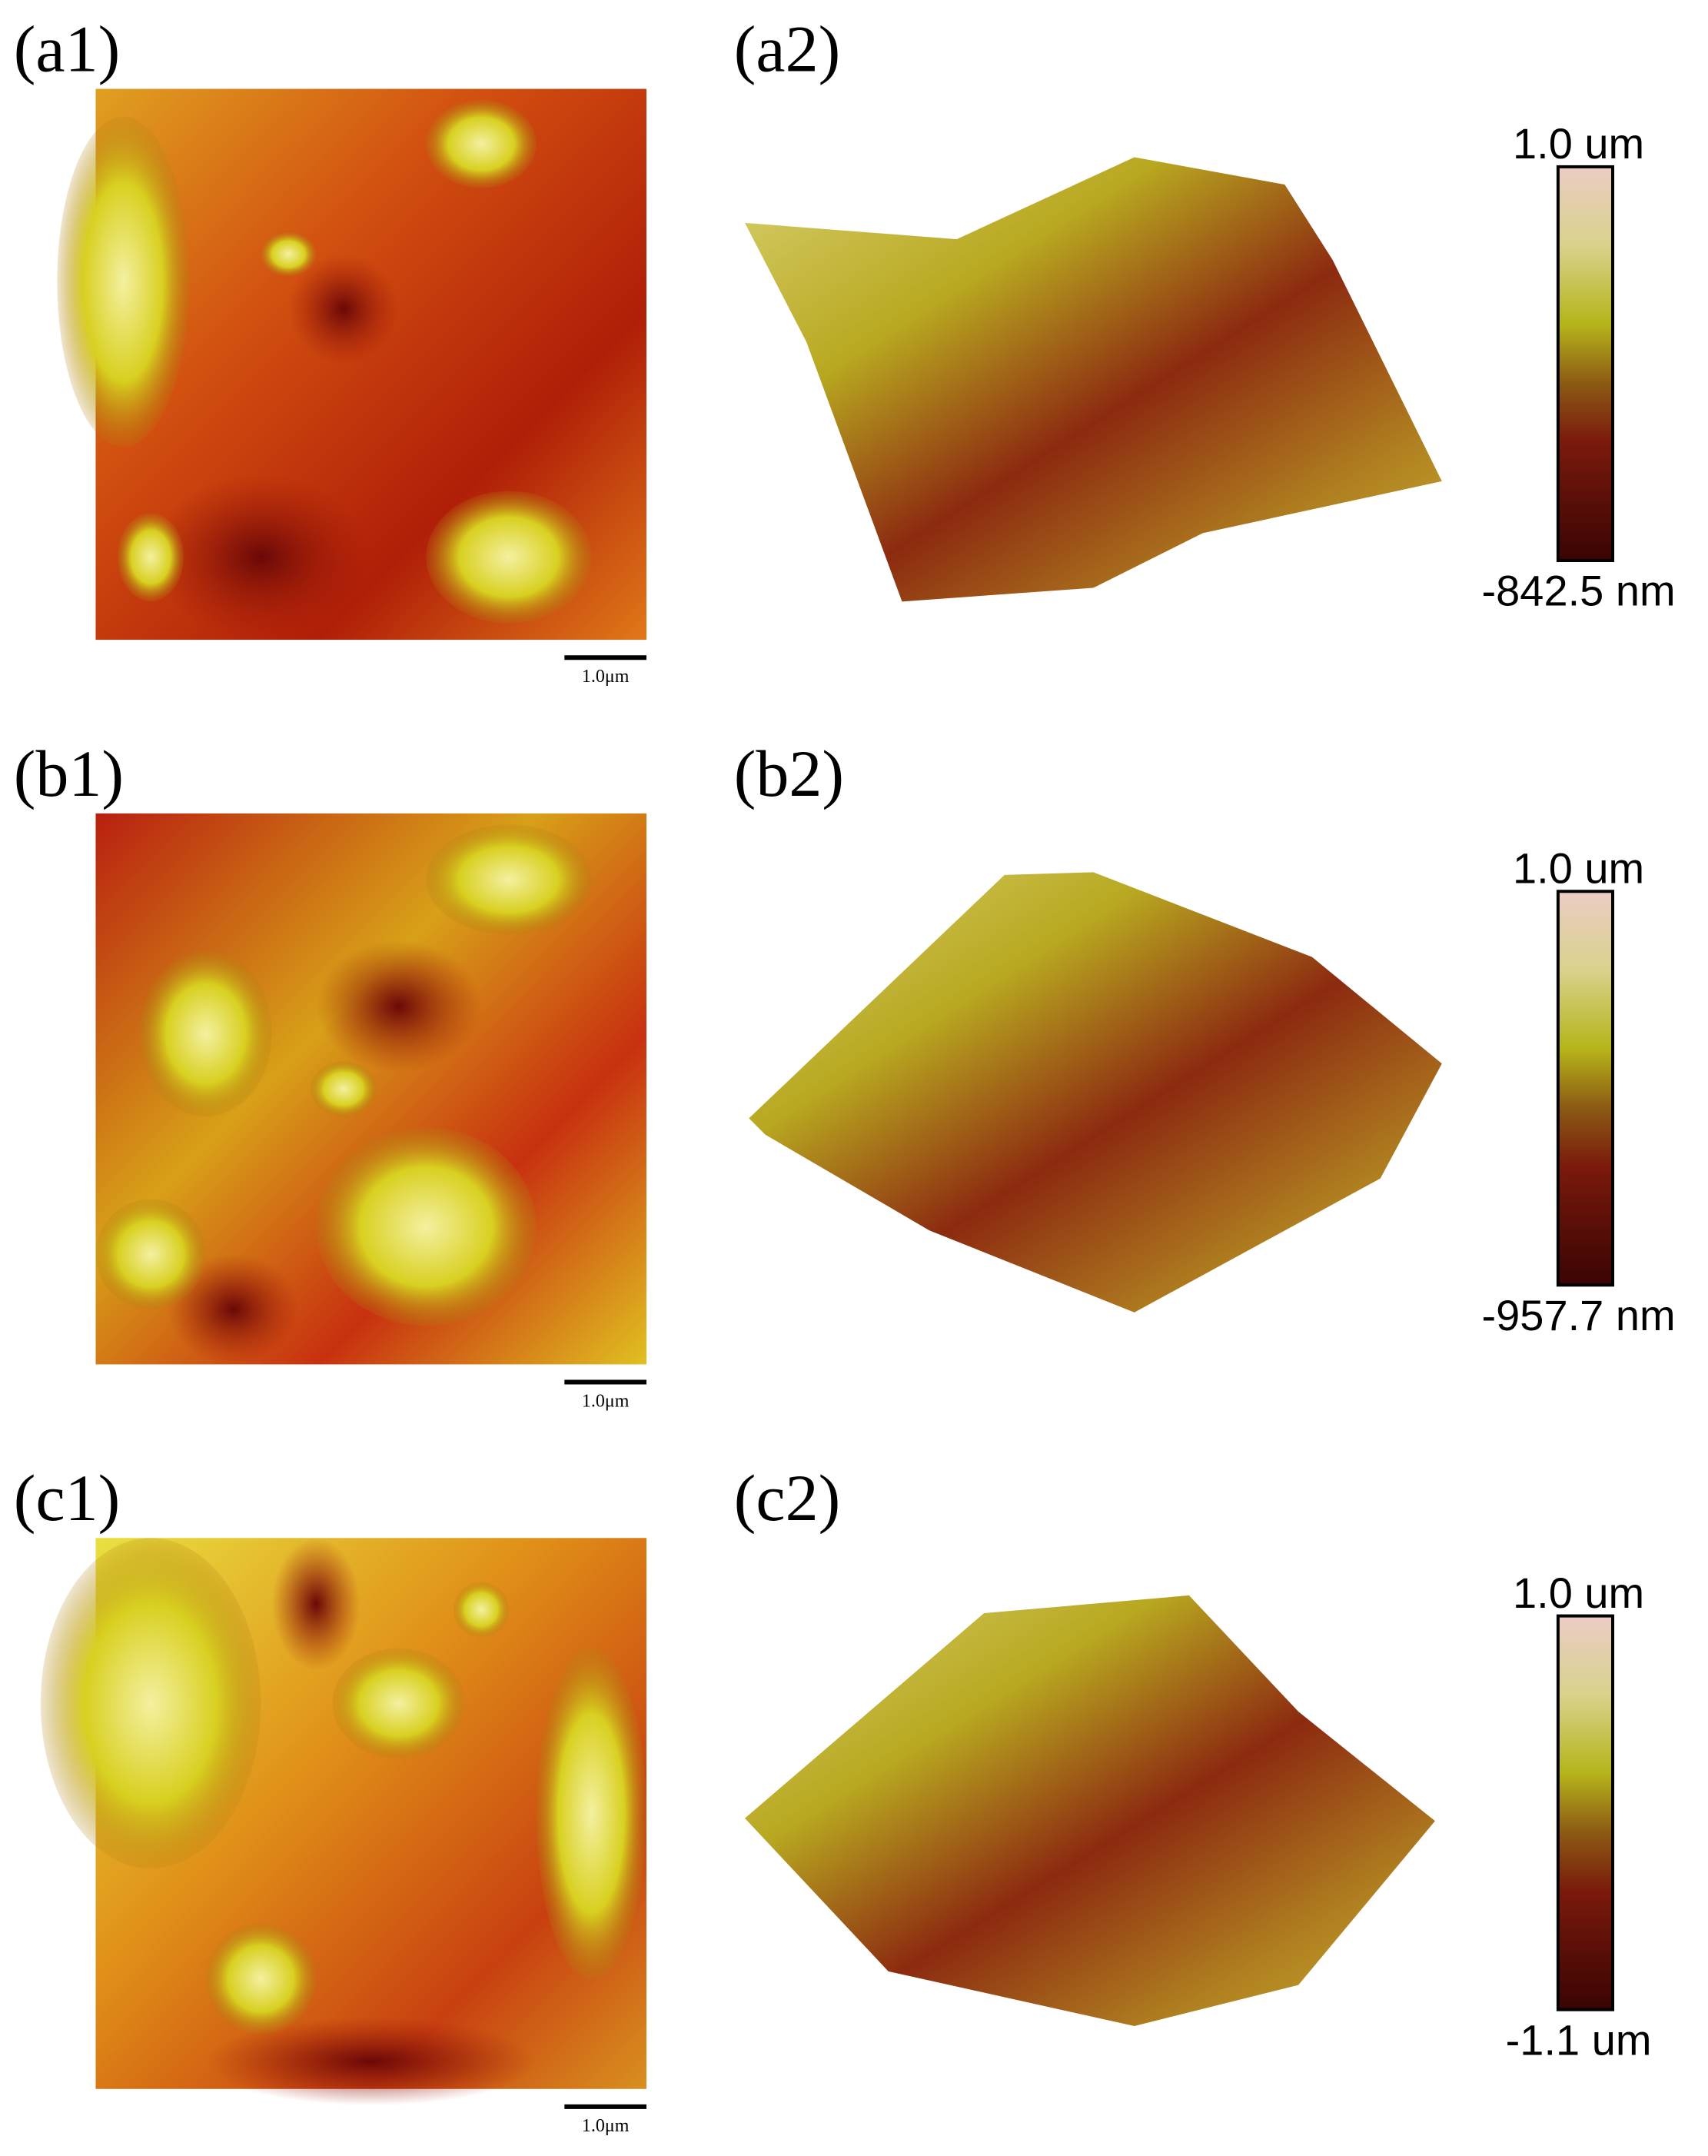 This screenshot has width=1708, height=2156. What do you see at coordinates (67, 1498) in the screenshot?
I see `panel-label: (c1)` at bounding box center [67, 1498].